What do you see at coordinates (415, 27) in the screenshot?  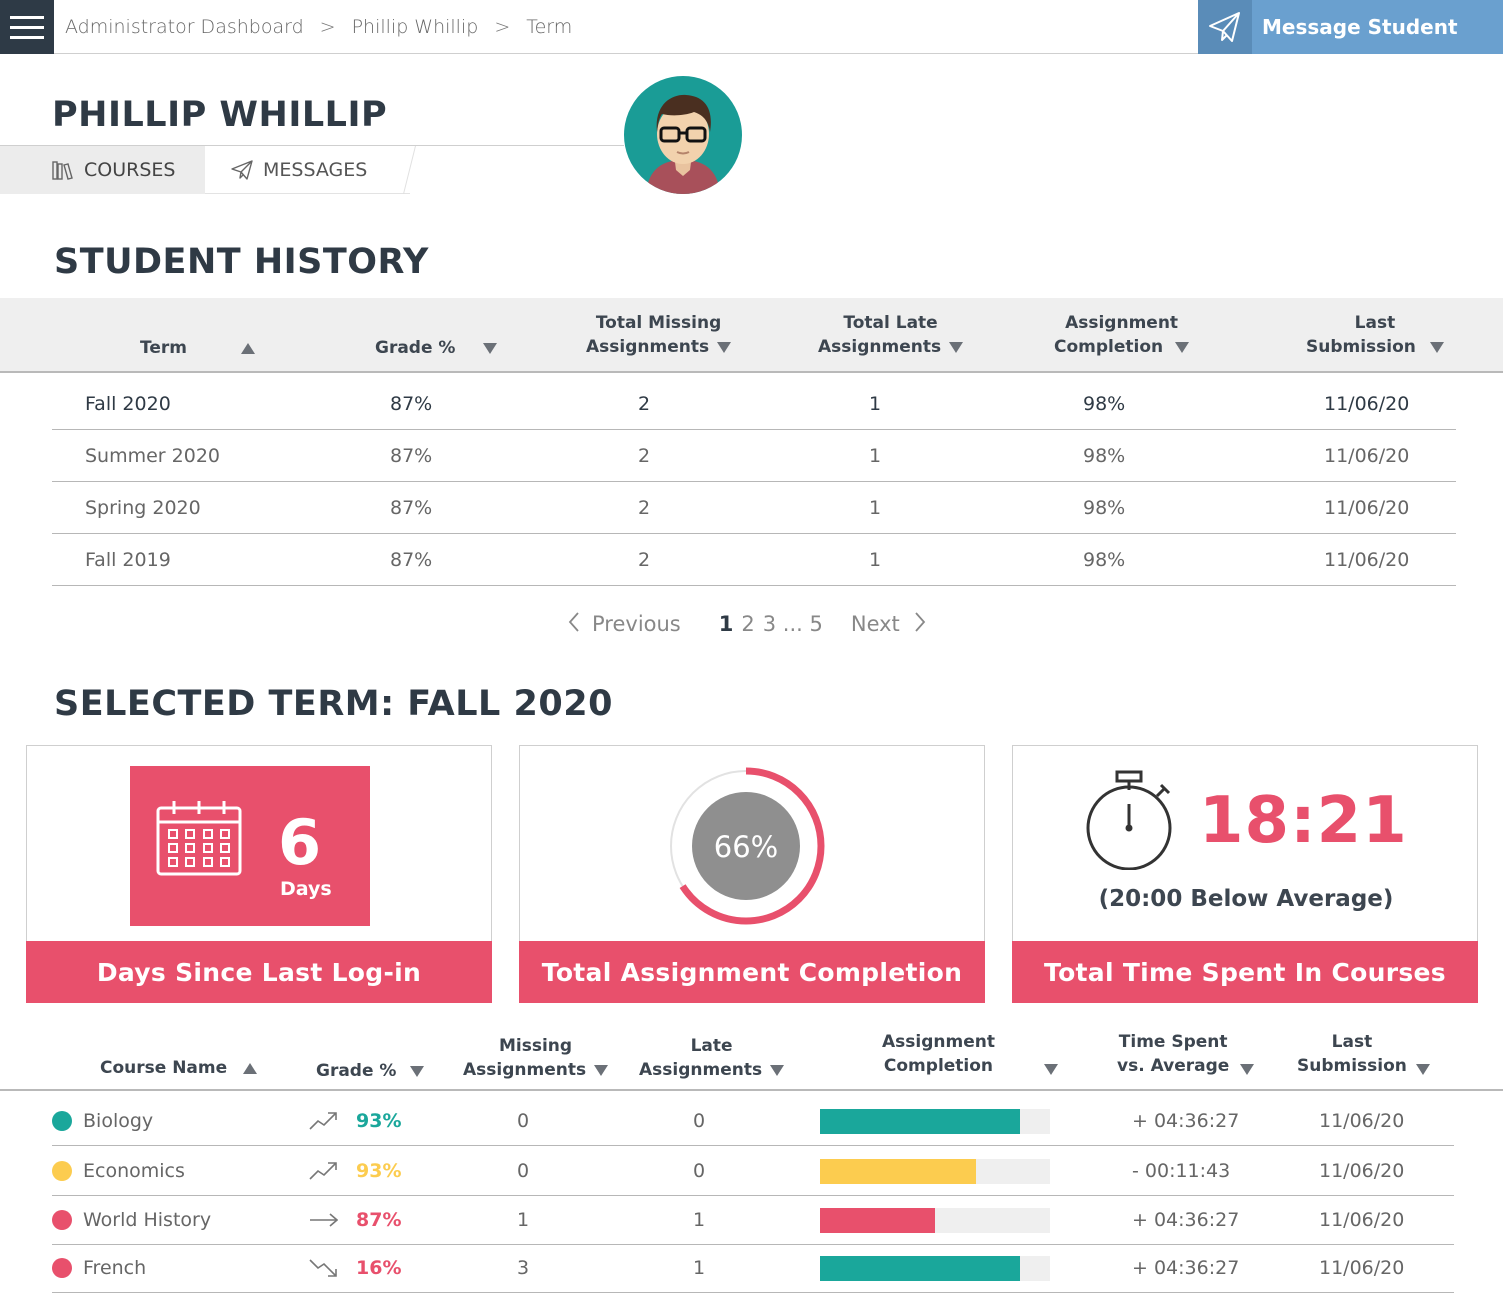 I see `breadcrumb-item-student: Phillip Whillip` at bounding box center [415, 27].